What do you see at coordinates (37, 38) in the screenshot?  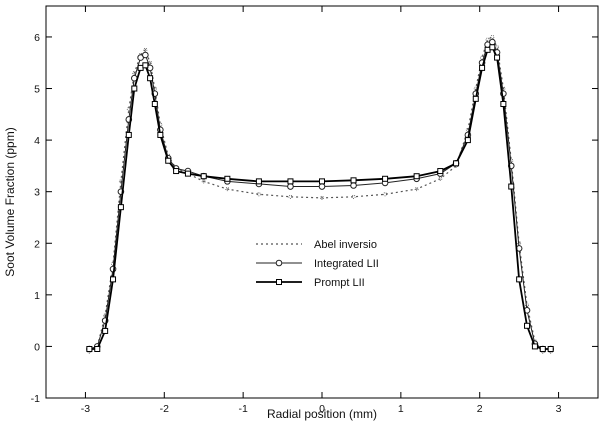 I see `y-tick-label: 6` at bounding box center [37, 38].